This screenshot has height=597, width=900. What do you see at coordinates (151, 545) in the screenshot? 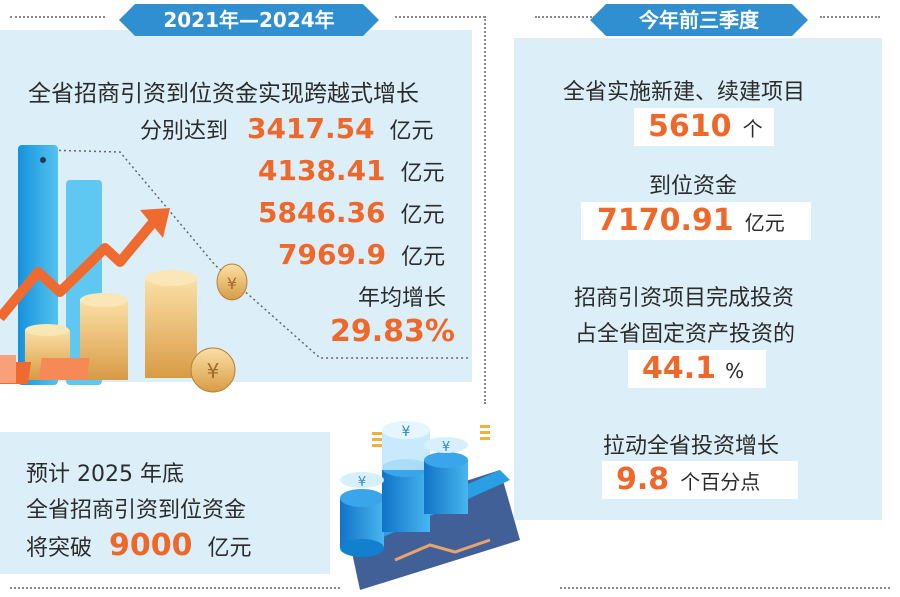
I see `forecast-value: 9000` at bounding box center [151, 545].